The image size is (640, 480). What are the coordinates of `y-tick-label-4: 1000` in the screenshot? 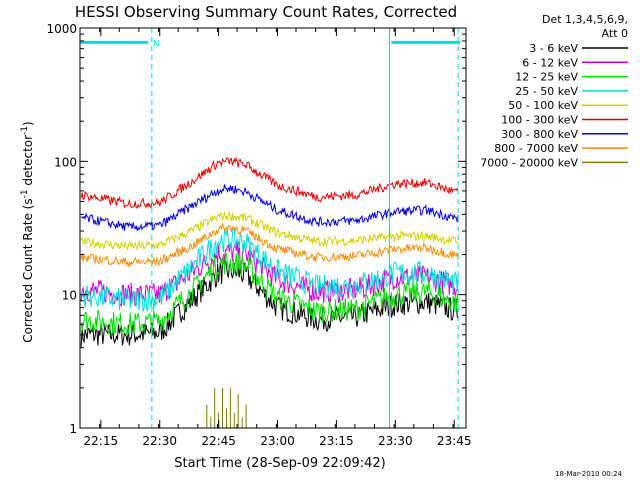 It's located at (61, 29).